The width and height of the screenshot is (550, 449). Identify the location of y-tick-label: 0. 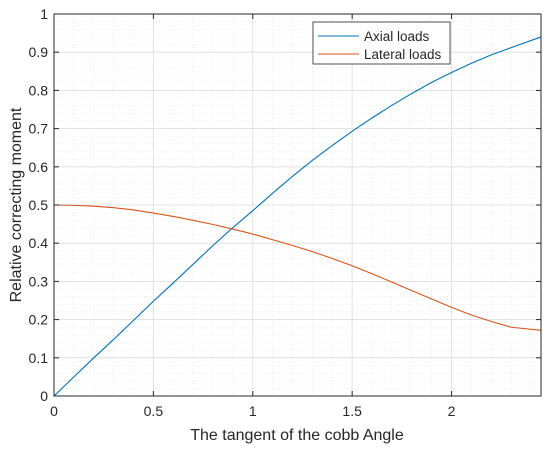
(44, 396).